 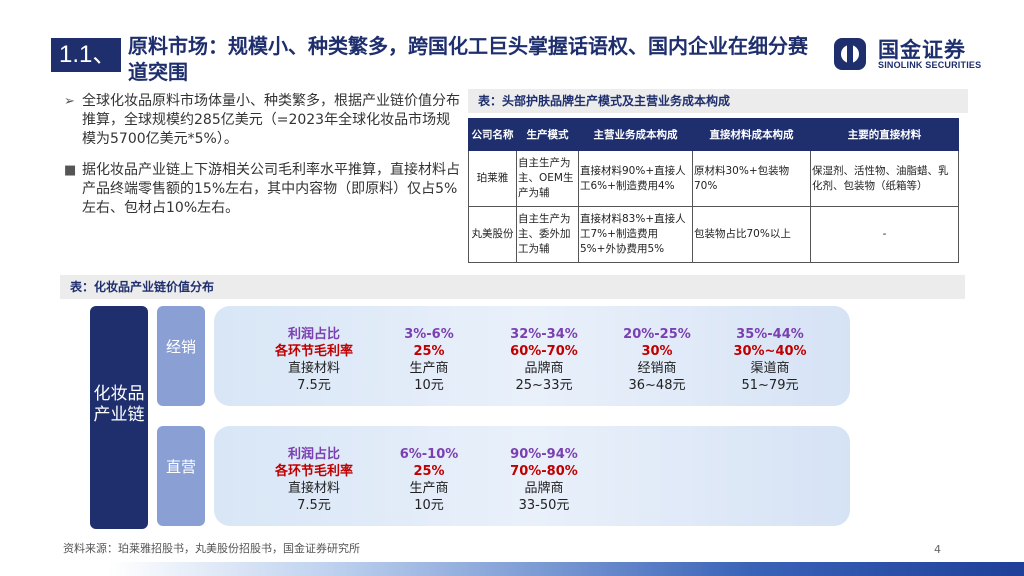 I want to click on table-header-row: 公司名称 生产模式 主营业务成本构成 直接材料成本构成 主要的直接材料, so click(x=713, y=134).